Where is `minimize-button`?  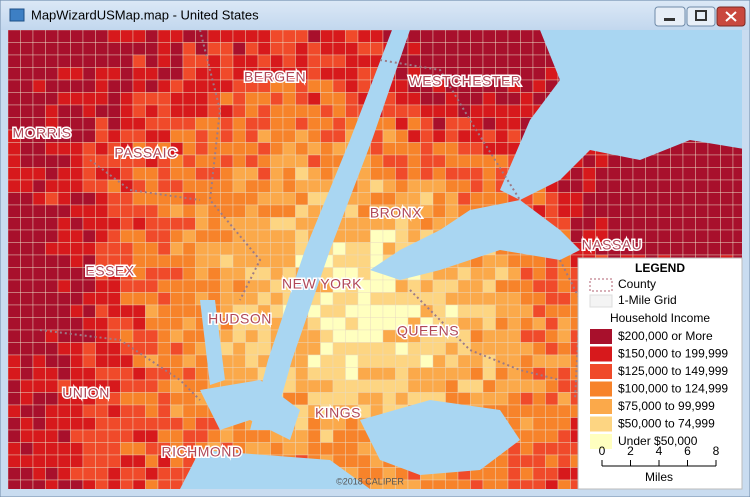
minimize-button is located at coordinates (670, 16).